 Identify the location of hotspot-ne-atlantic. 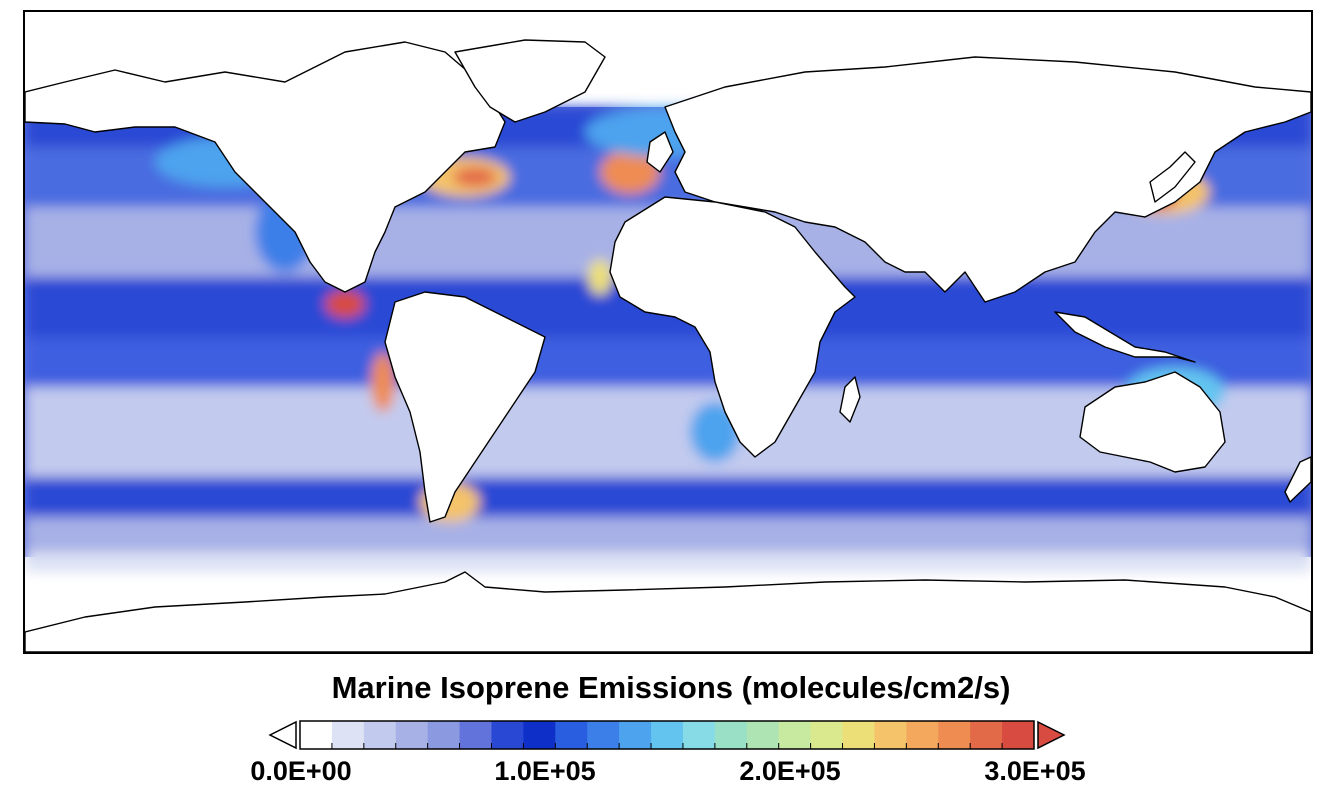
(630, 172).